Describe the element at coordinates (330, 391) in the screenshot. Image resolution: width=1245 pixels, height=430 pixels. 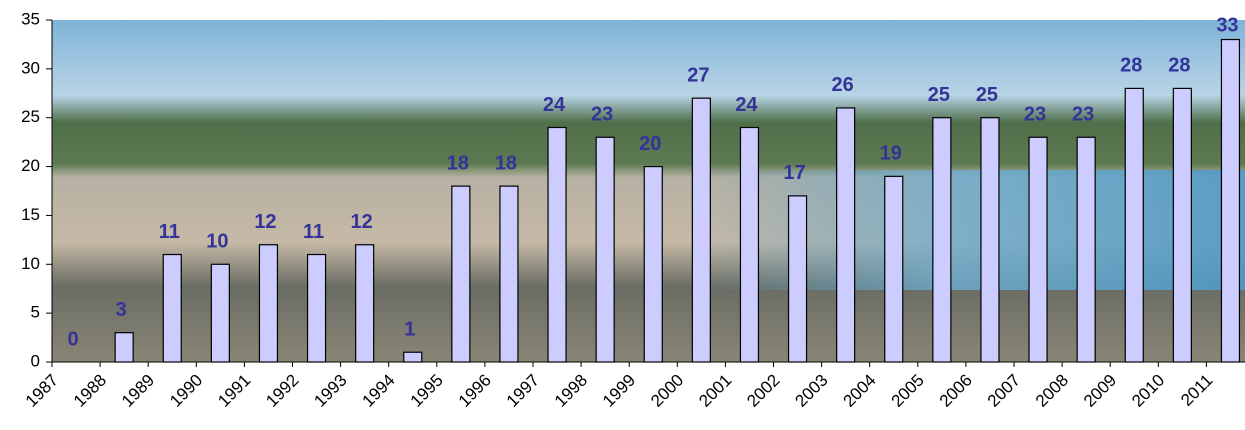
I see `x-tick-label: 1993` at that location.